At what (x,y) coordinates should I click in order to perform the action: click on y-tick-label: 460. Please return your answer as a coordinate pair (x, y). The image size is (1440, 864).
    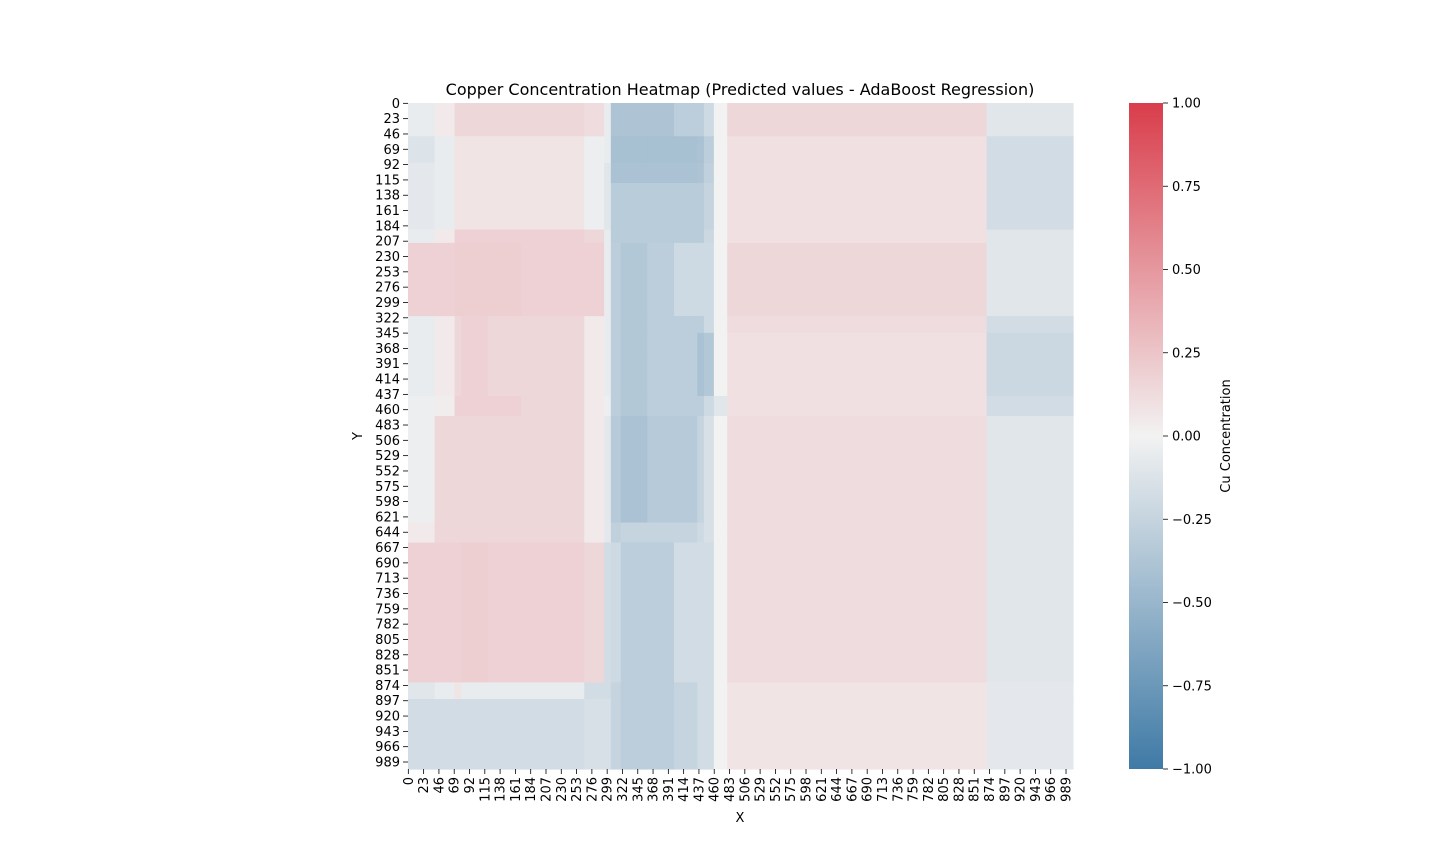
    Looking at the image, I should click on (387, 410).